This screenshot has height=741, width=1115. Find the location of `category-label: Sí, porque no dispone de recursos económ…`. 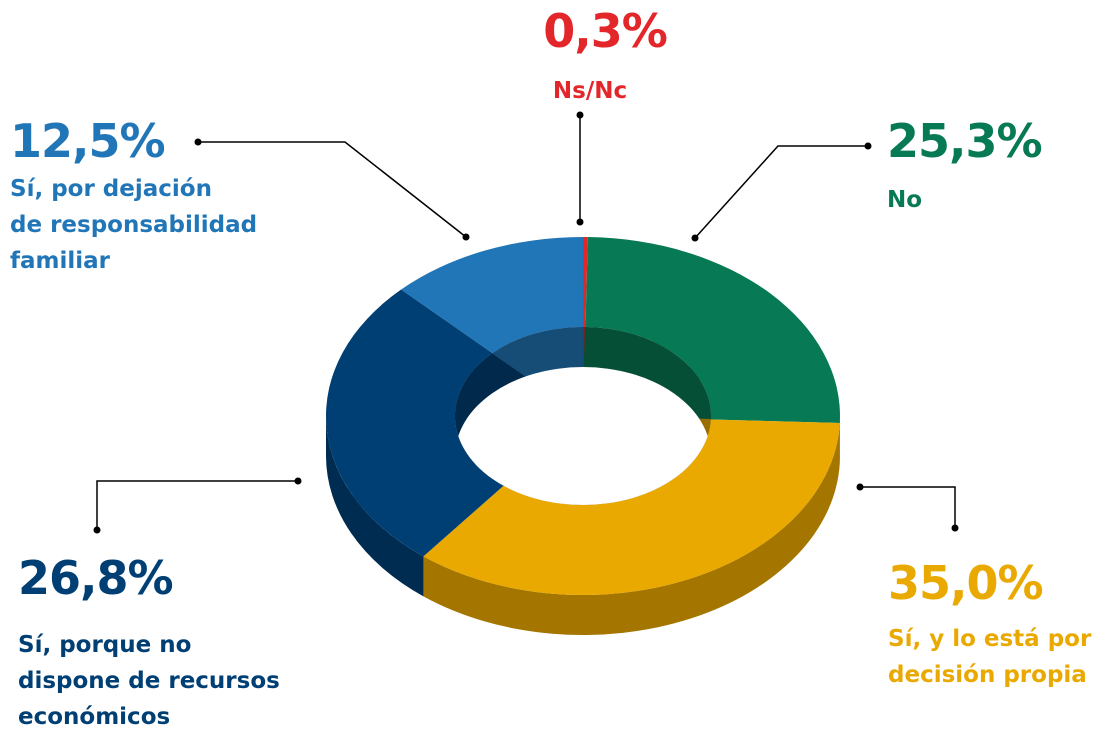

category-label: Sí, porque no dispone de recursos económ… is located at coordinates (149, 681).